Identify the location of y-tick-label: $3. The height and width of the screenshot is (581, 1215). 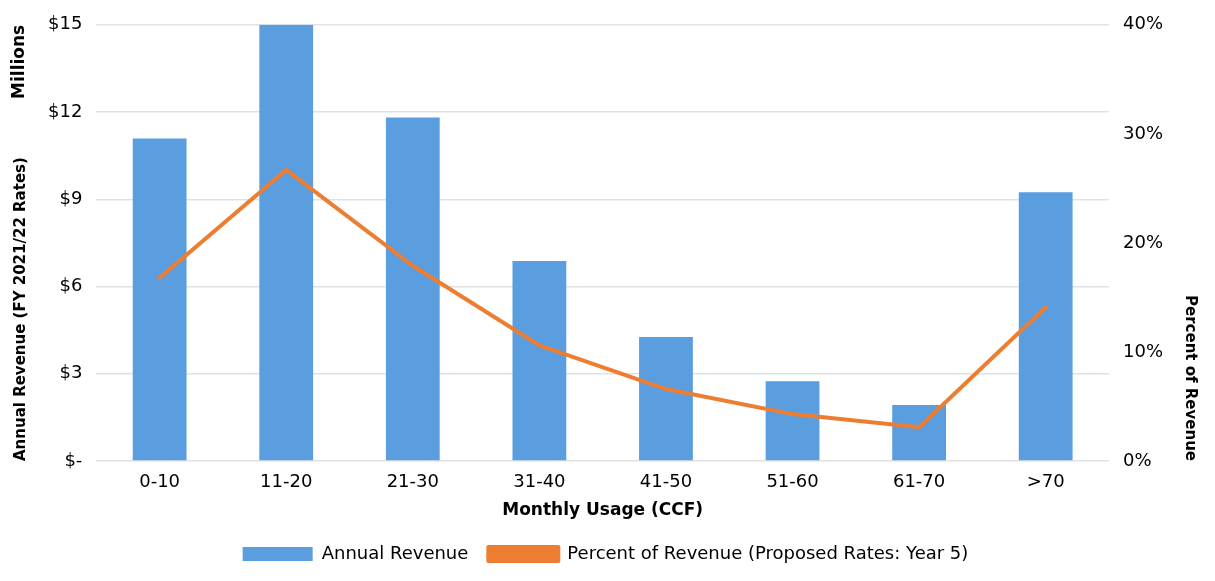
(71, 372).